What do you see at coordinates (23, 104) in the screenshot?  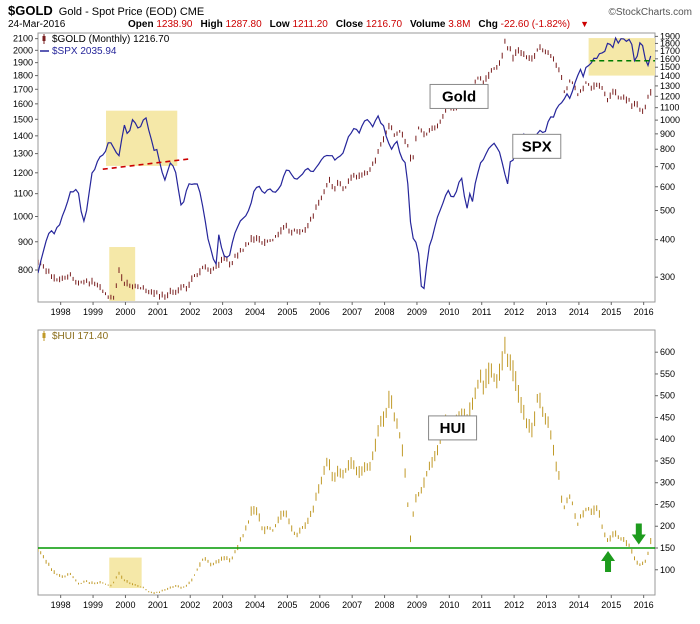 I see `y-tick-label-left: 1600` at bounding box center [23, 104].